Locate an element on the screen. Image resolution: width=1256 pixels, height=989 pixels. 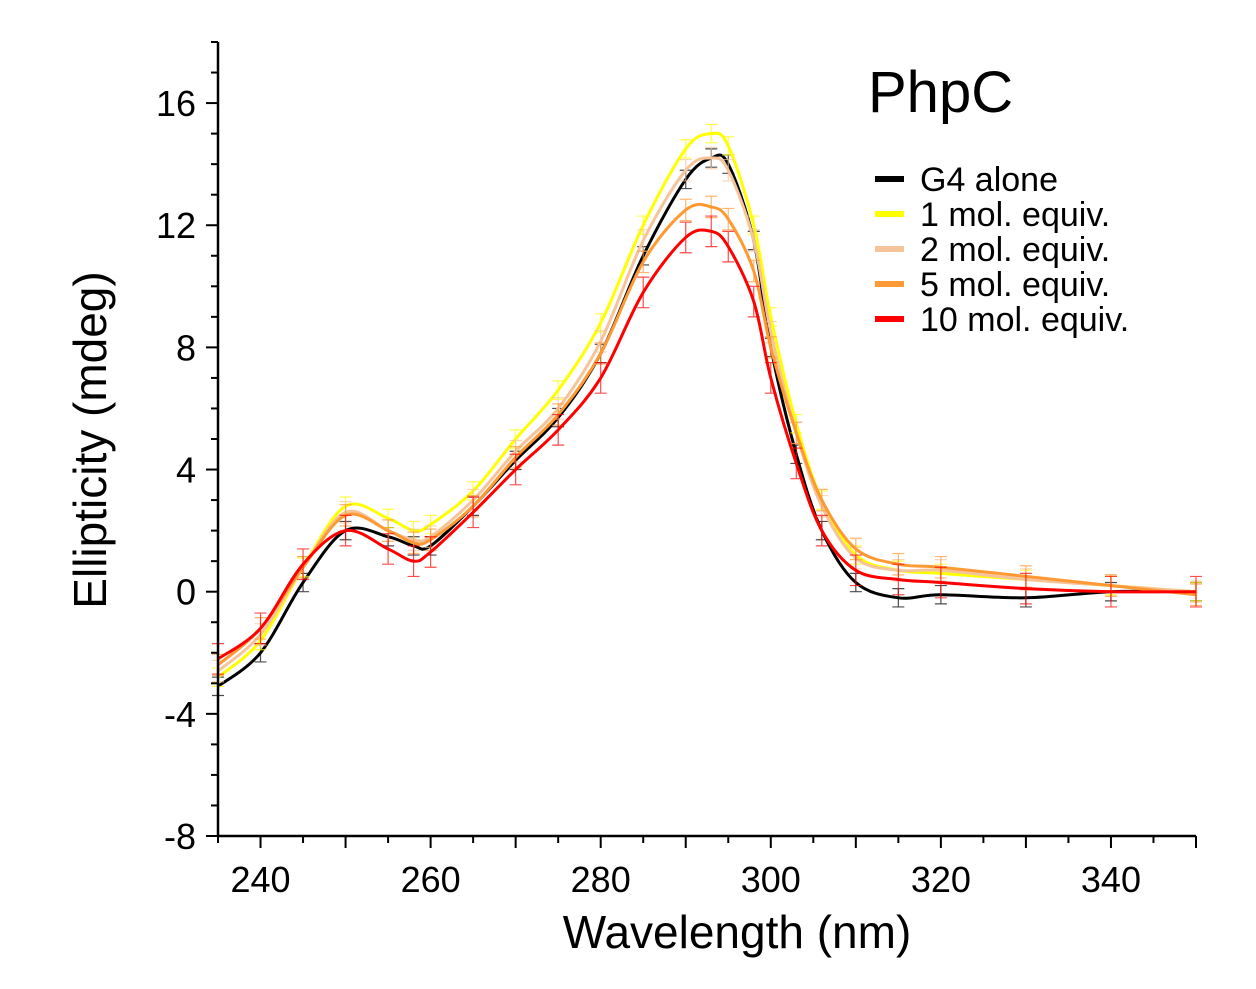
y-tick-label: -4 is located at coordinates (180, 714).